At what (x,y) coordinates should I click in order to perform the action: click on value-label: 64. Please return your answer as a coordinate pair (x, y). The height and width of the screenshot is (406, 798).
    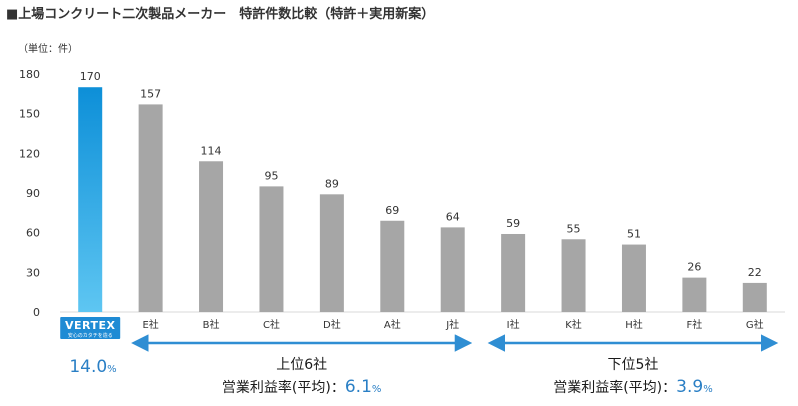
    Looking at the image, I should click on (453, 216).